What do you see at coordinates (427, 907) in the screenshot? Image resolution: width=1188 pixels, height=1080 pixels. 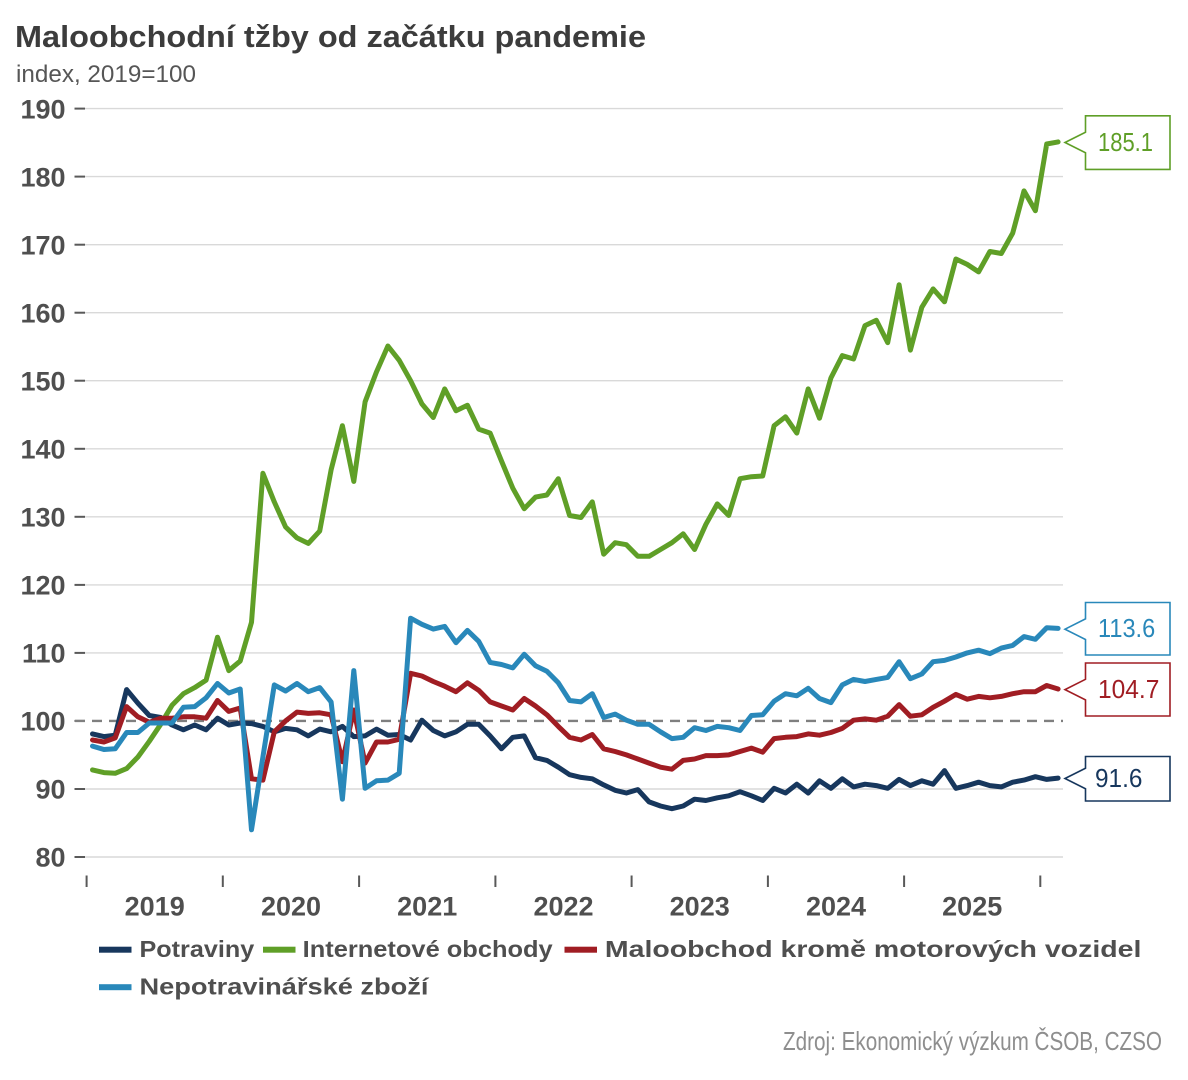 I see `svg-text: 2021` at bounding box center [427, 907].